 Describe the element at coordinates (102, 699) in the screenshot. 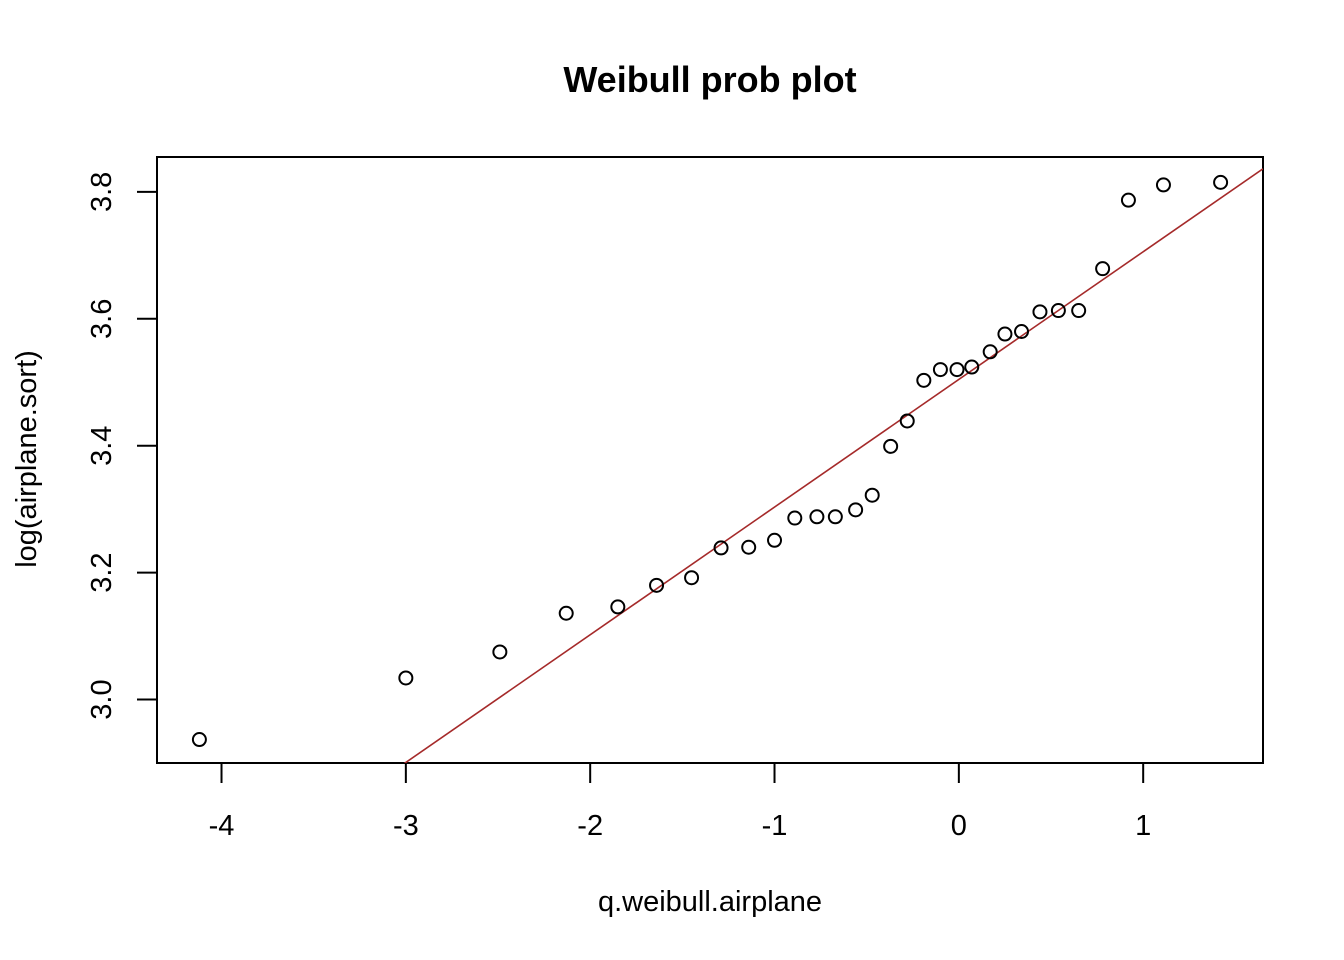

I see `y-tick-label: 3.0` at that location.